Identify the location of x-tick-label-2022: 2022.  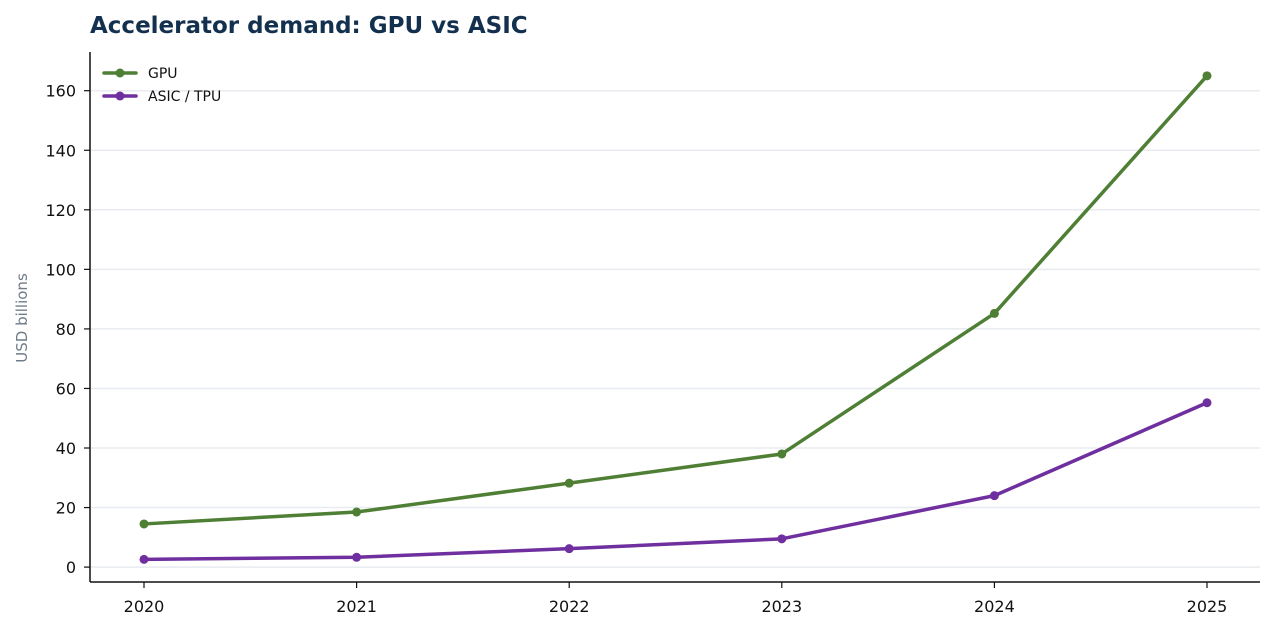
(569, 606).